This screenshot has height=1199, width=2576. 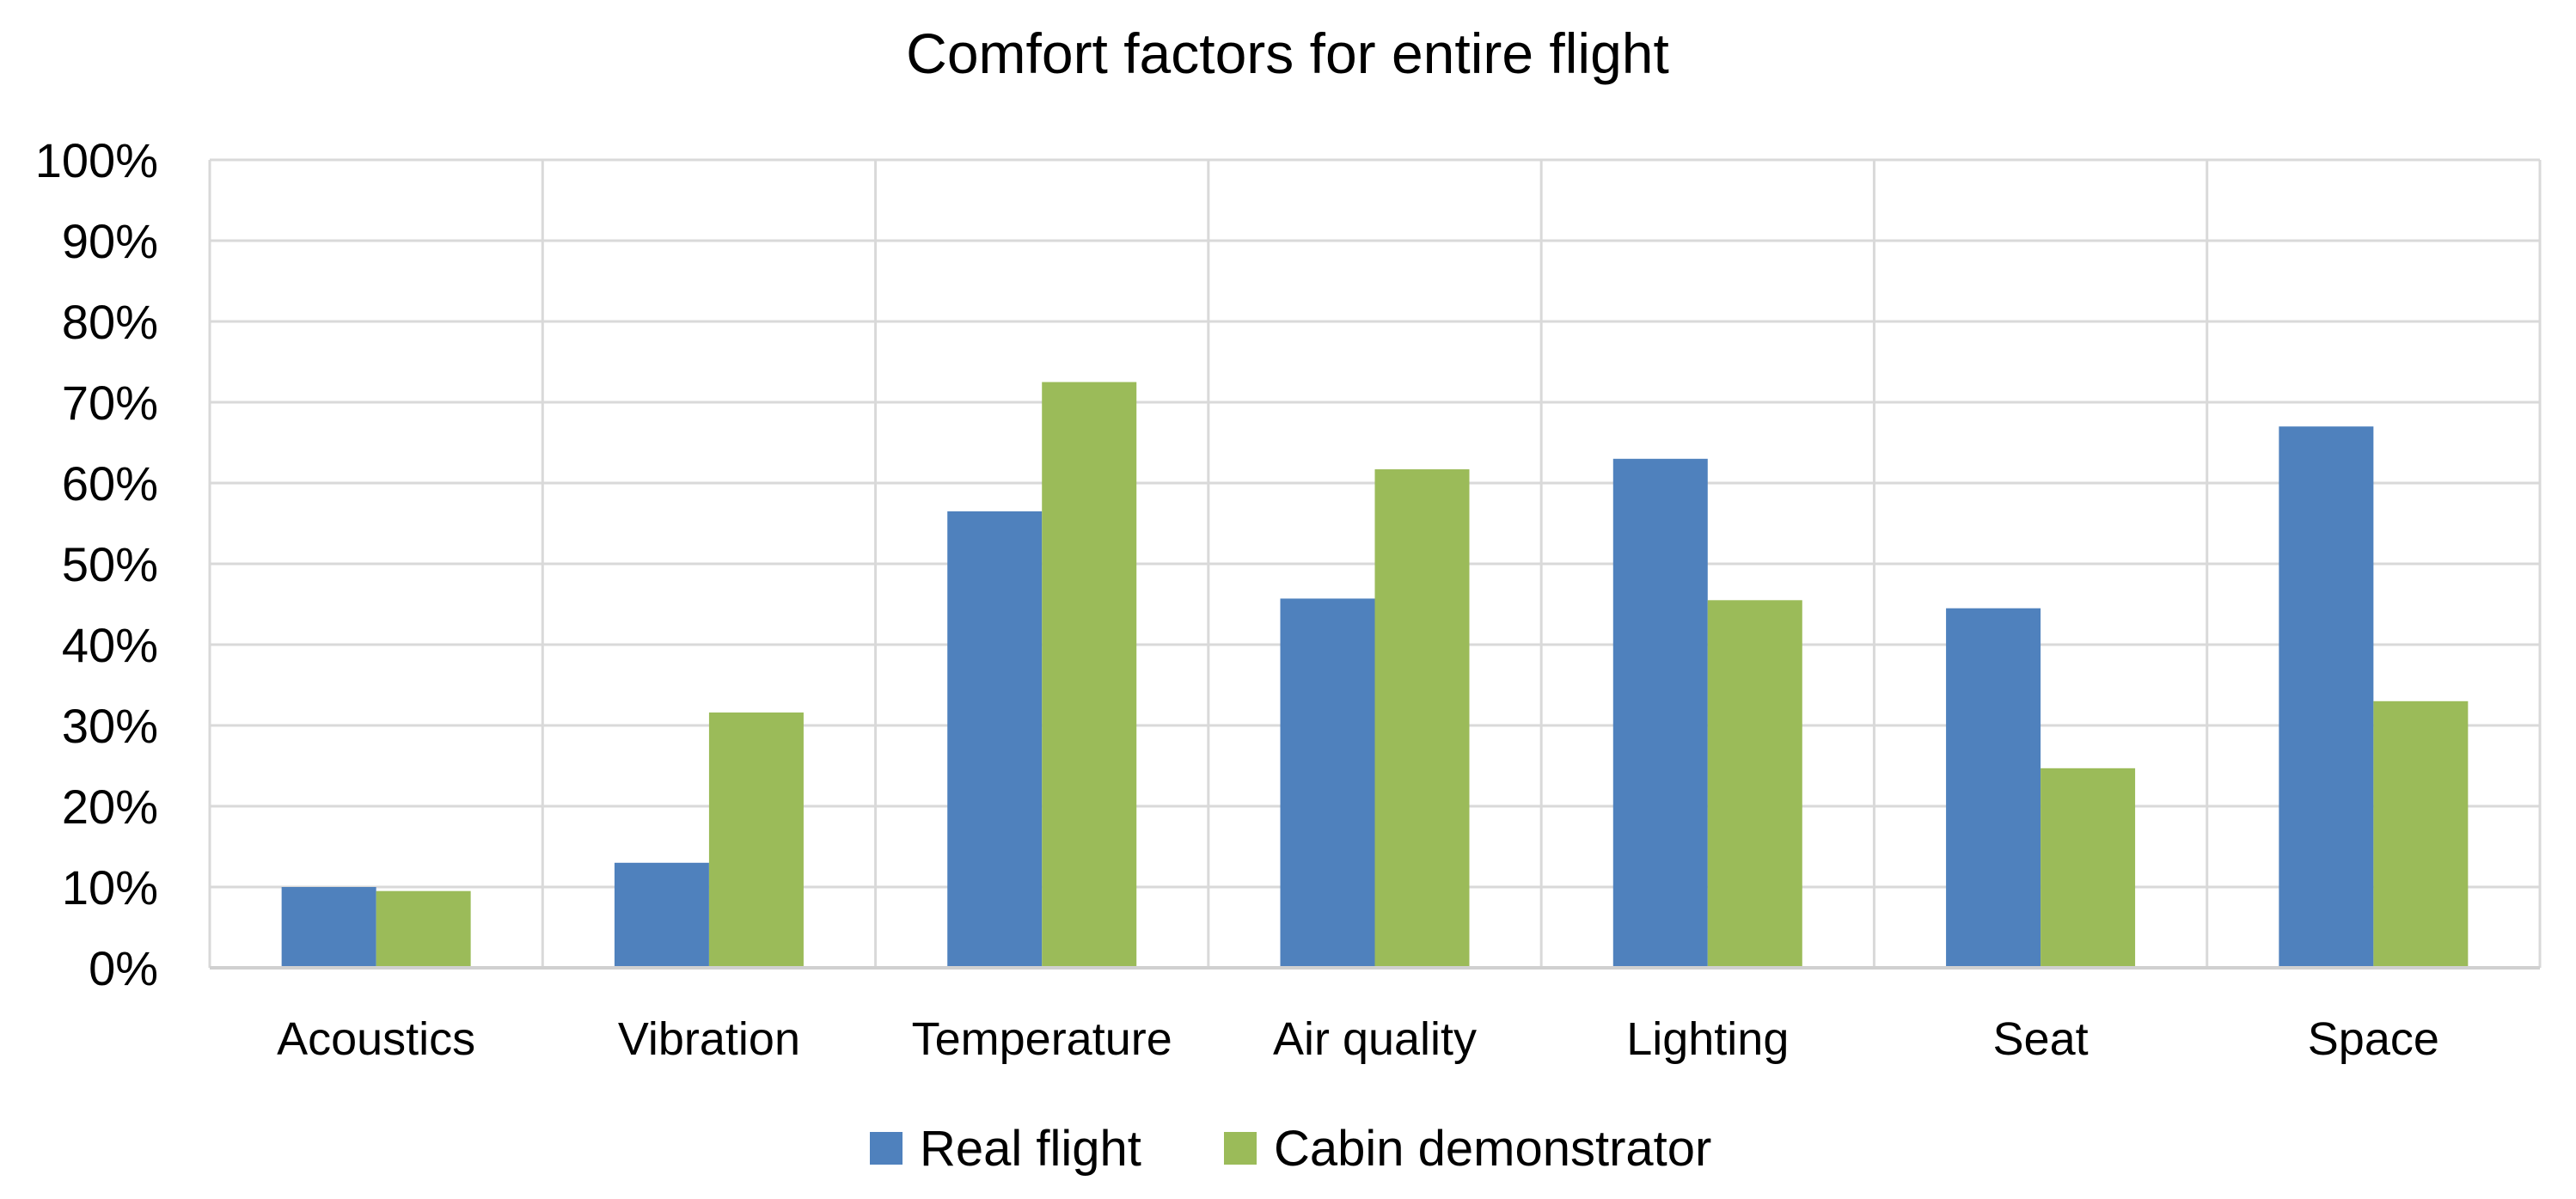 What do you see at coordinates (123, 968) in the screenshot?
I see `y-tick-label: 0%` at bounding box center [123, 968].